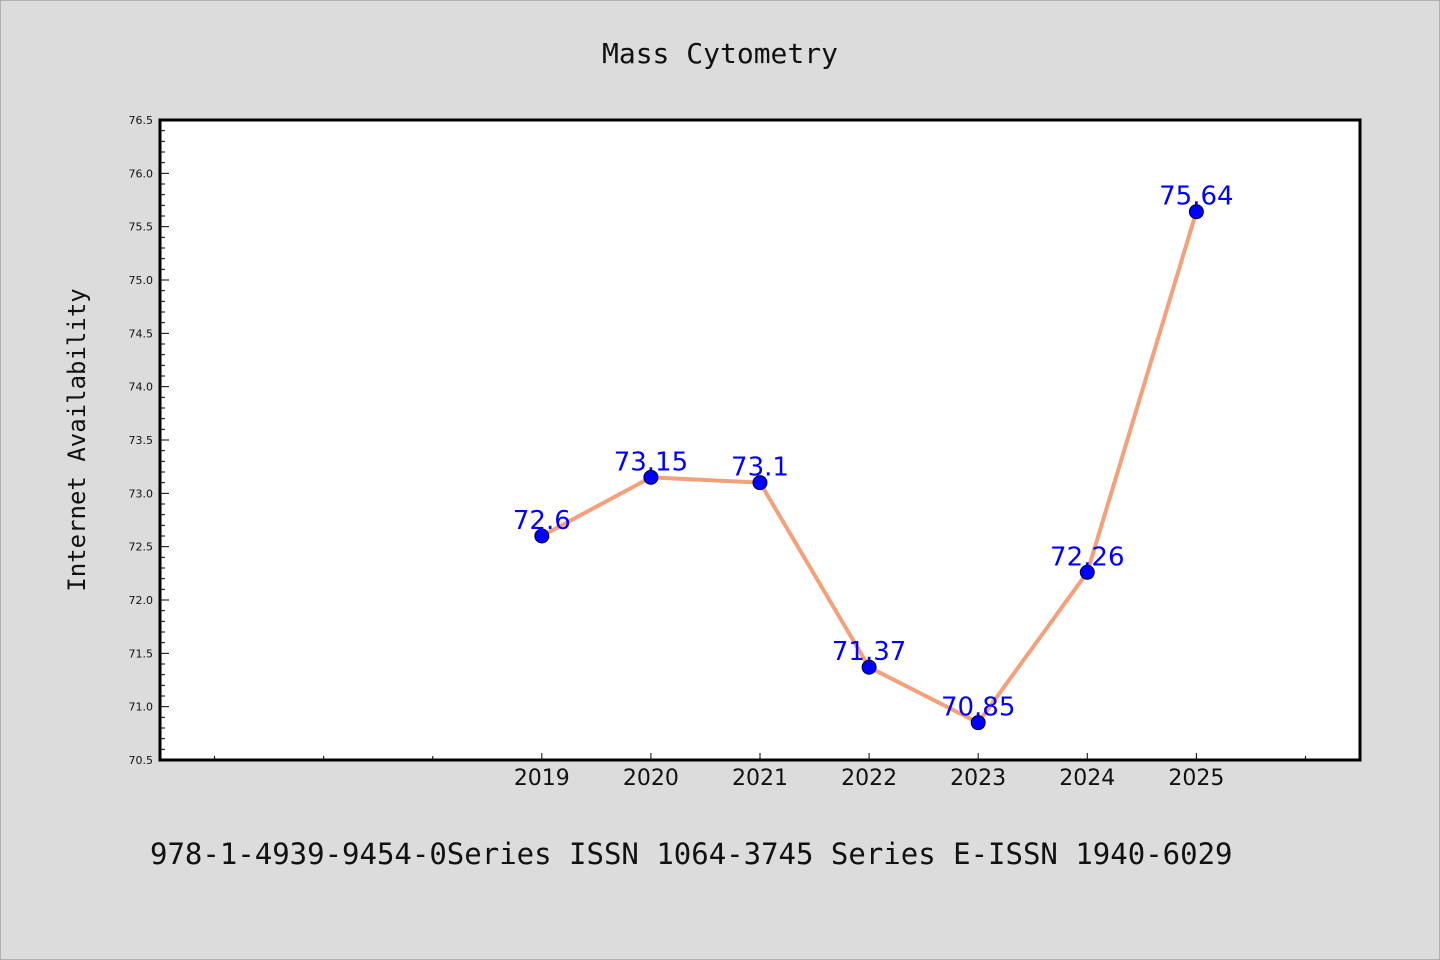  What do you see at coordinates (1196, 197) in the screenshot?
I see `data-label: 75.64` at bounding box center [1196, 197].